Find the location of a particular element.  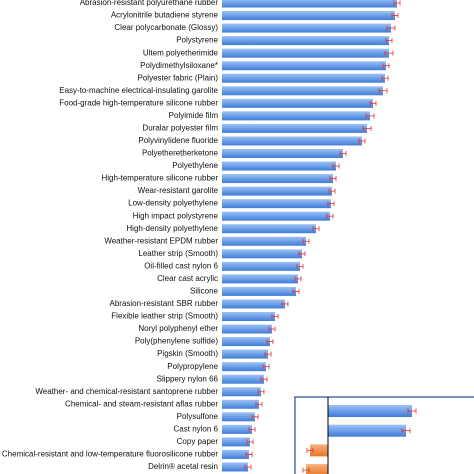

y-tick-label: Ultem polyetherimide is located at coordinates (181, 52).